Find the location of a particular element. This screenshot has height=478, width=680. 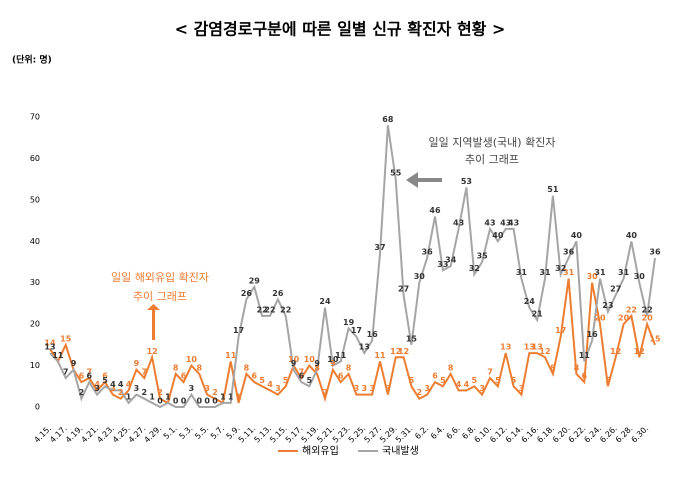

y-tick-label: 20 is located at coordinates (35, 324).